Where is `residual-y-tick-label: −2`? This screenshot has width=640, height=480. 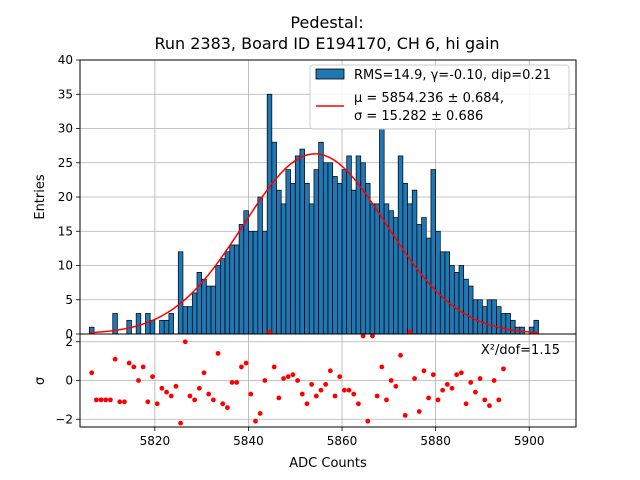
residual-y-tick-label: −2 is located at coordinates (64, 419).